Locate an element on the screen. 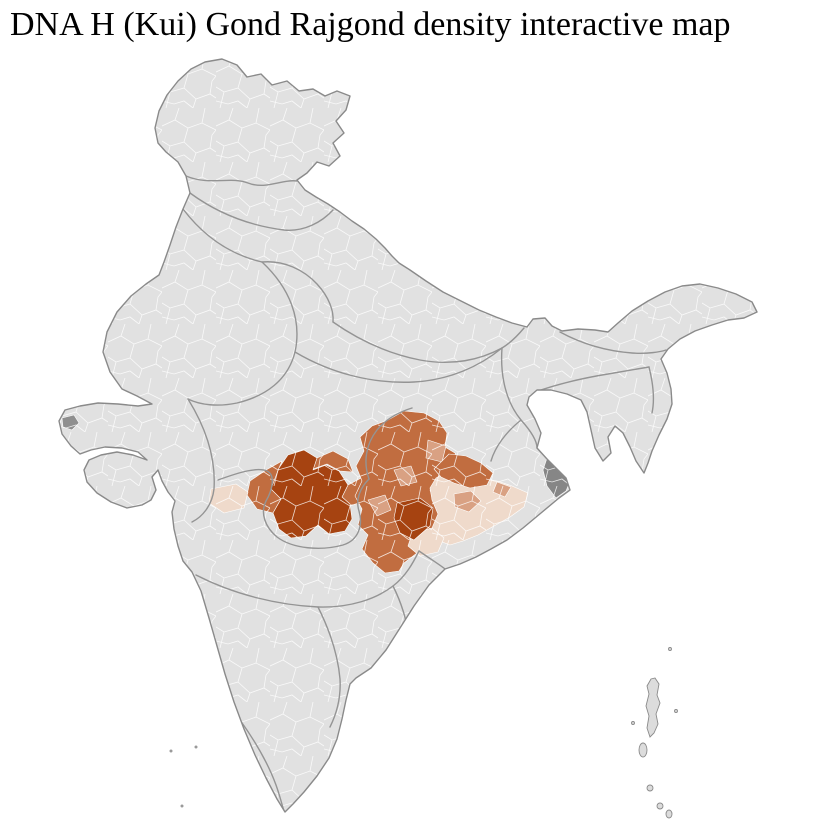  andaman-nicobar-islands is located at coordinates (654, 733).